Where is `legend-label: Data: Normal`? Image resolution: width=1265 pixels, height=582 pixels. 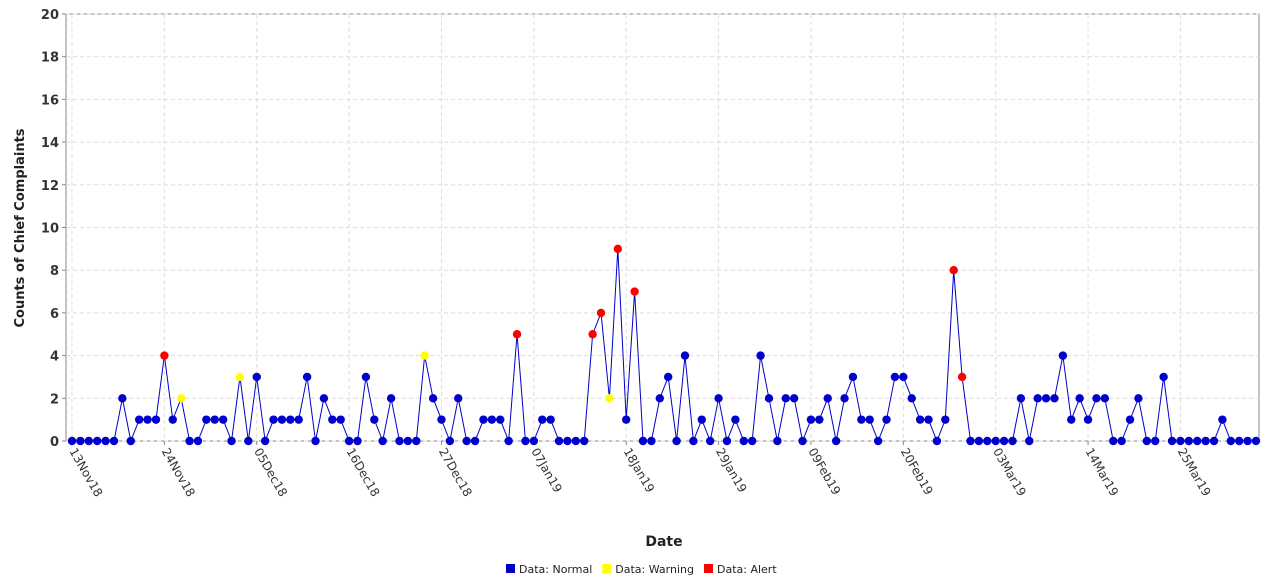
legend-label: Data: Normal is located at coordinates (555, 569).